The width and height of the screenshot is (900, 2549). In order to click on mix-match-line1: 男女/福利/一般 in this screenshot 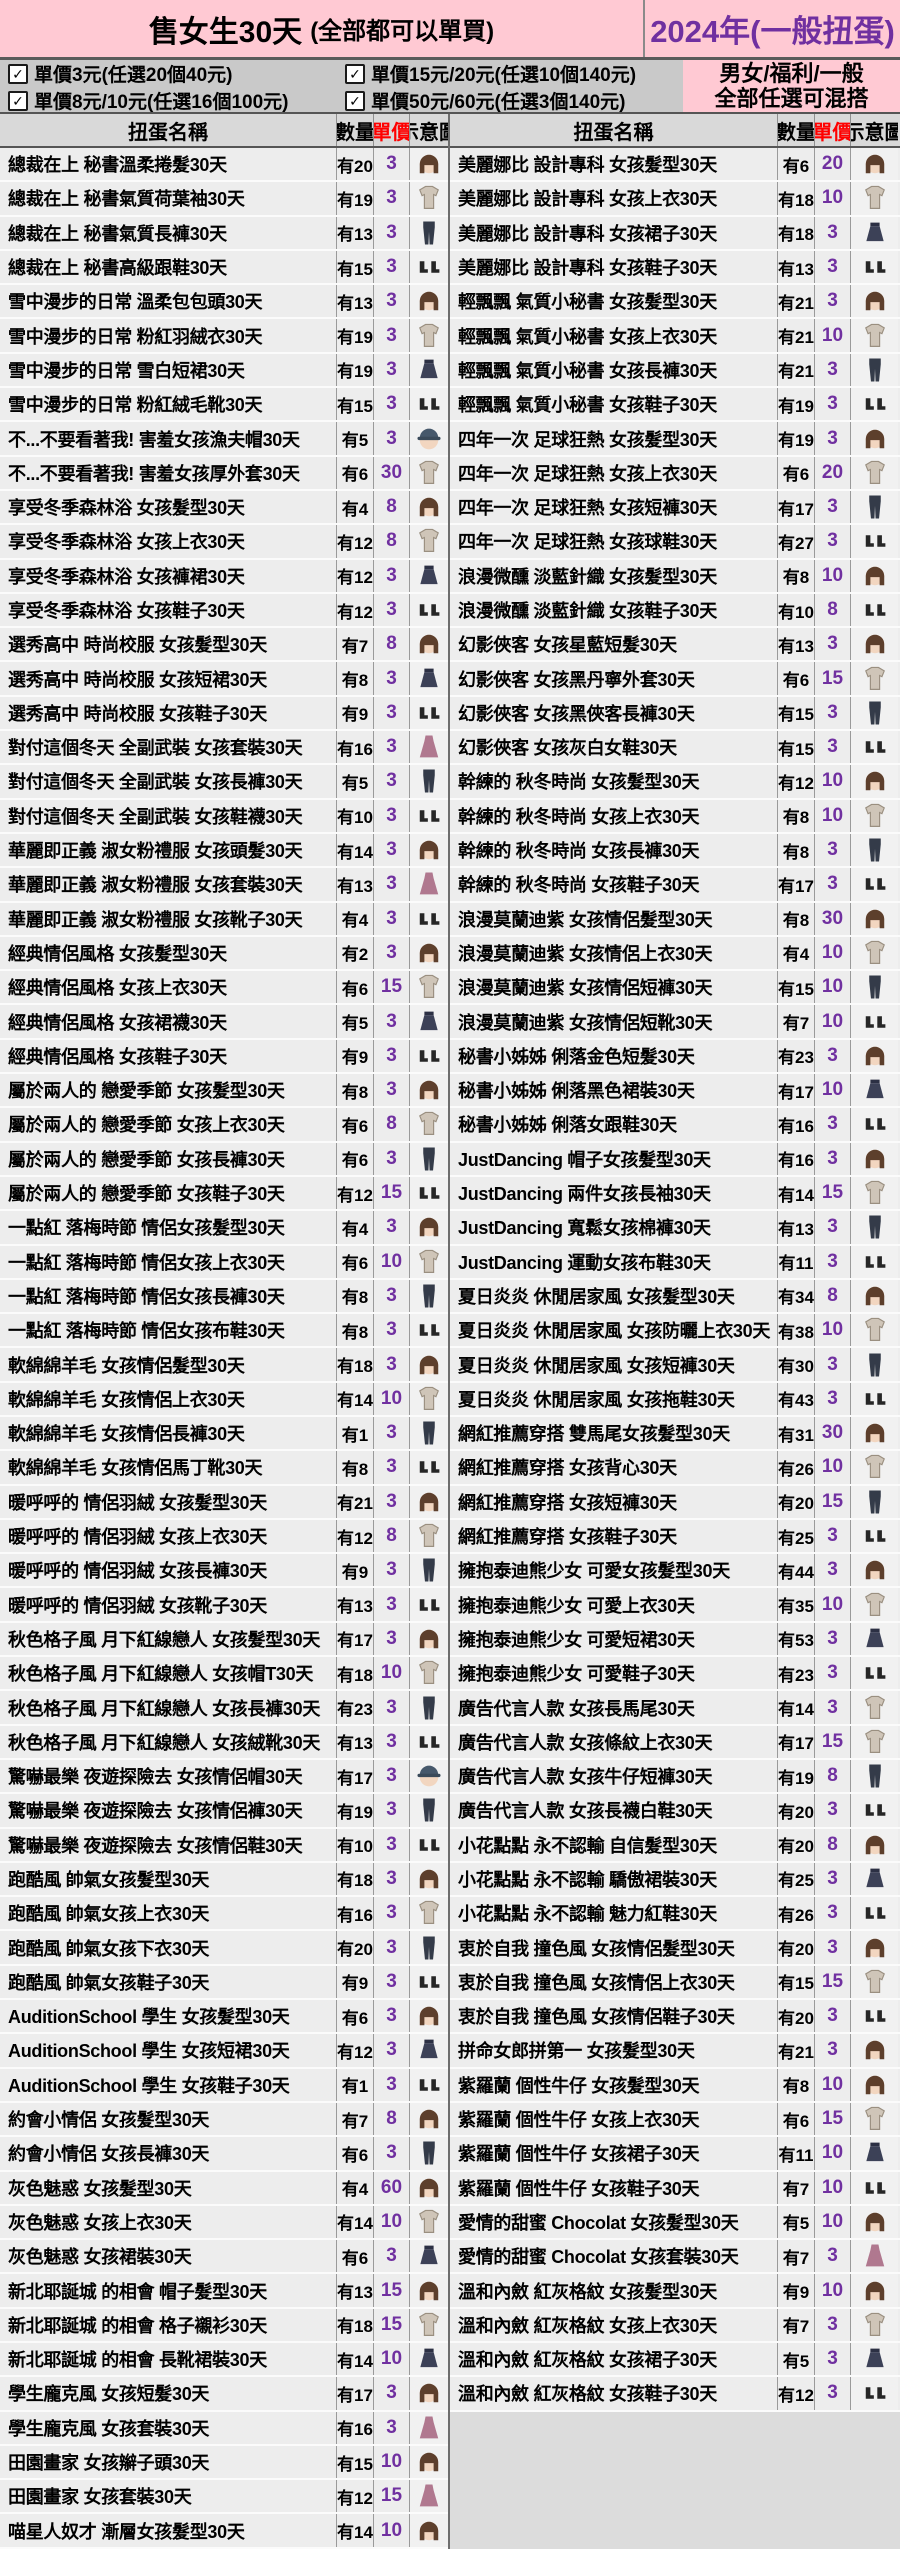, I will do `click(791, 73)`.